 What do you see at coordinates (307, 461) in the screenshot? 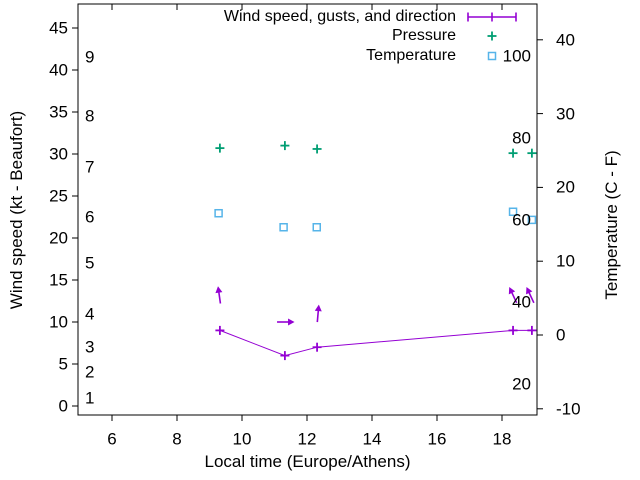
I see `x-axis-title: Local time (Europe/Athens)` at bounding box center [307, 461].